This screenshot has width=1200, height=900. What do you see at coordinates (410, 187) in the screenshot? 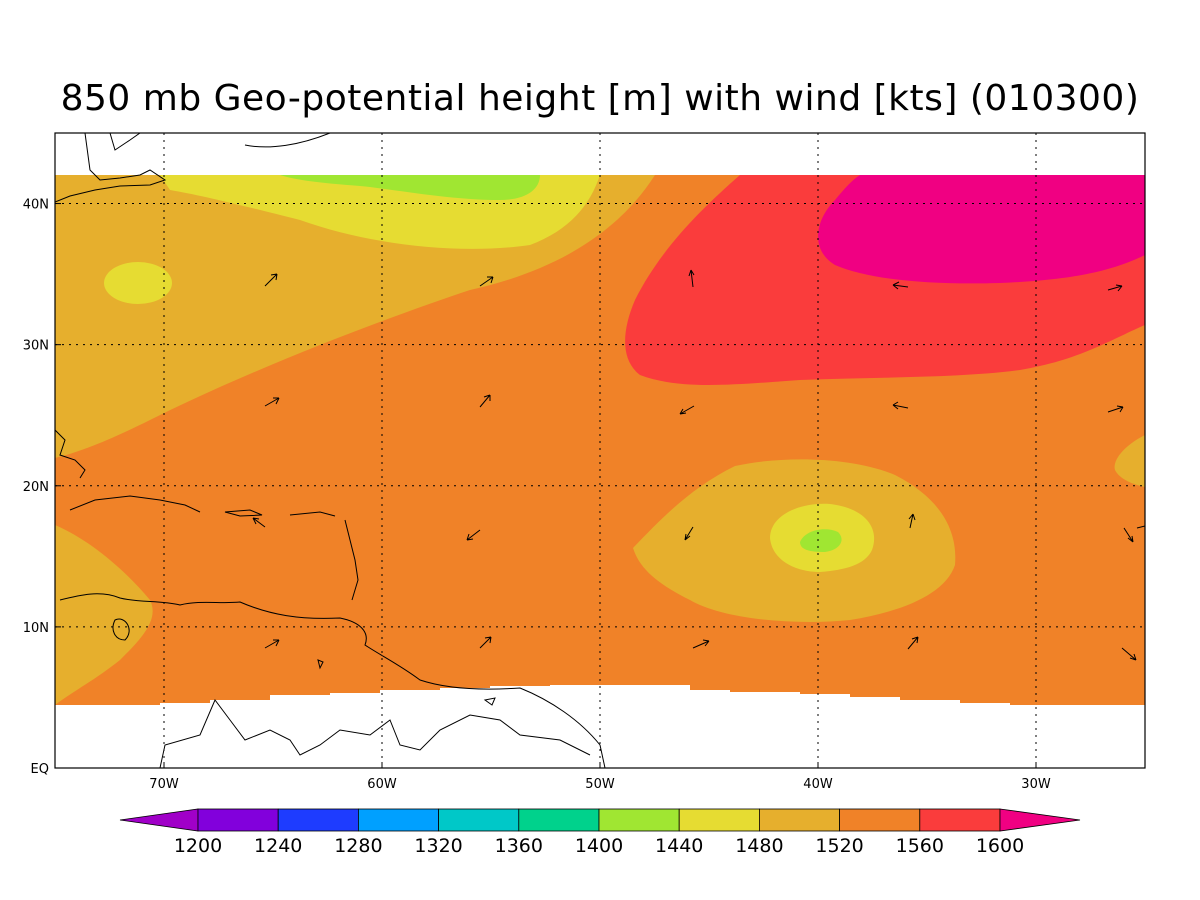
I see `contour-1400-1440-north` at bounding box center [410, 187].